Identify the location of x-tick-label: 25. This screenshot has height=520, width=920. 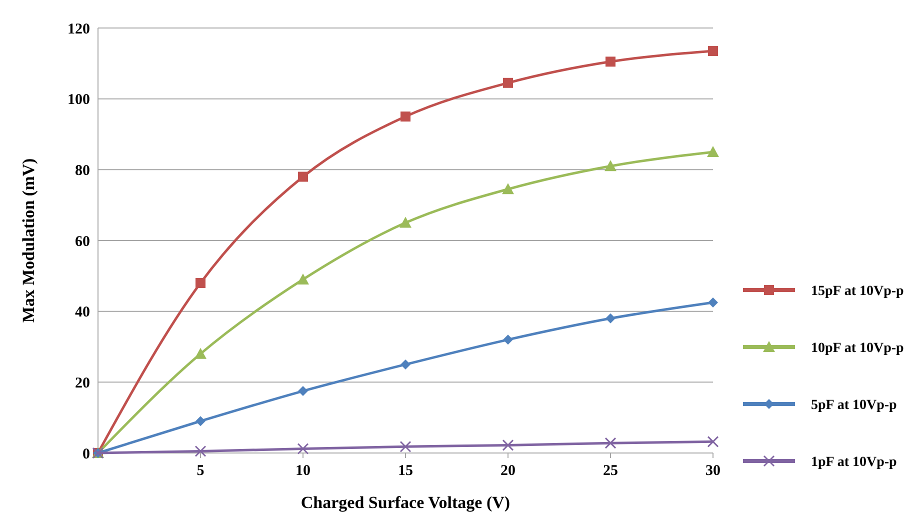
(610, 471).